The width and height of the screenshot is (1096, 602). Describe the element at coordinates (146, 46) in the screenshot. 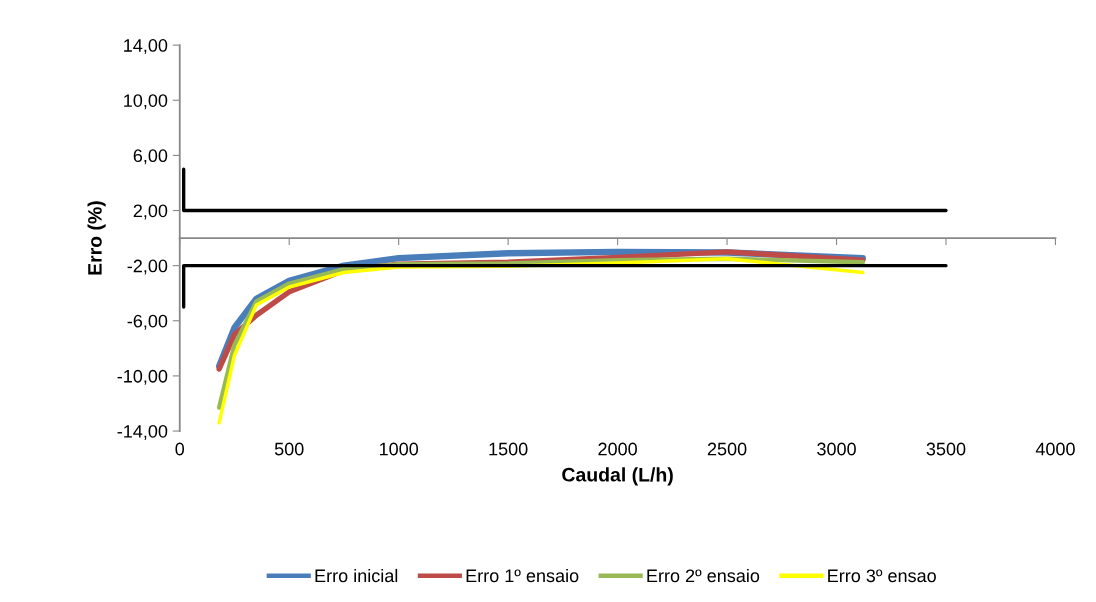

I see `y-tick-label: 14,00` at that location.